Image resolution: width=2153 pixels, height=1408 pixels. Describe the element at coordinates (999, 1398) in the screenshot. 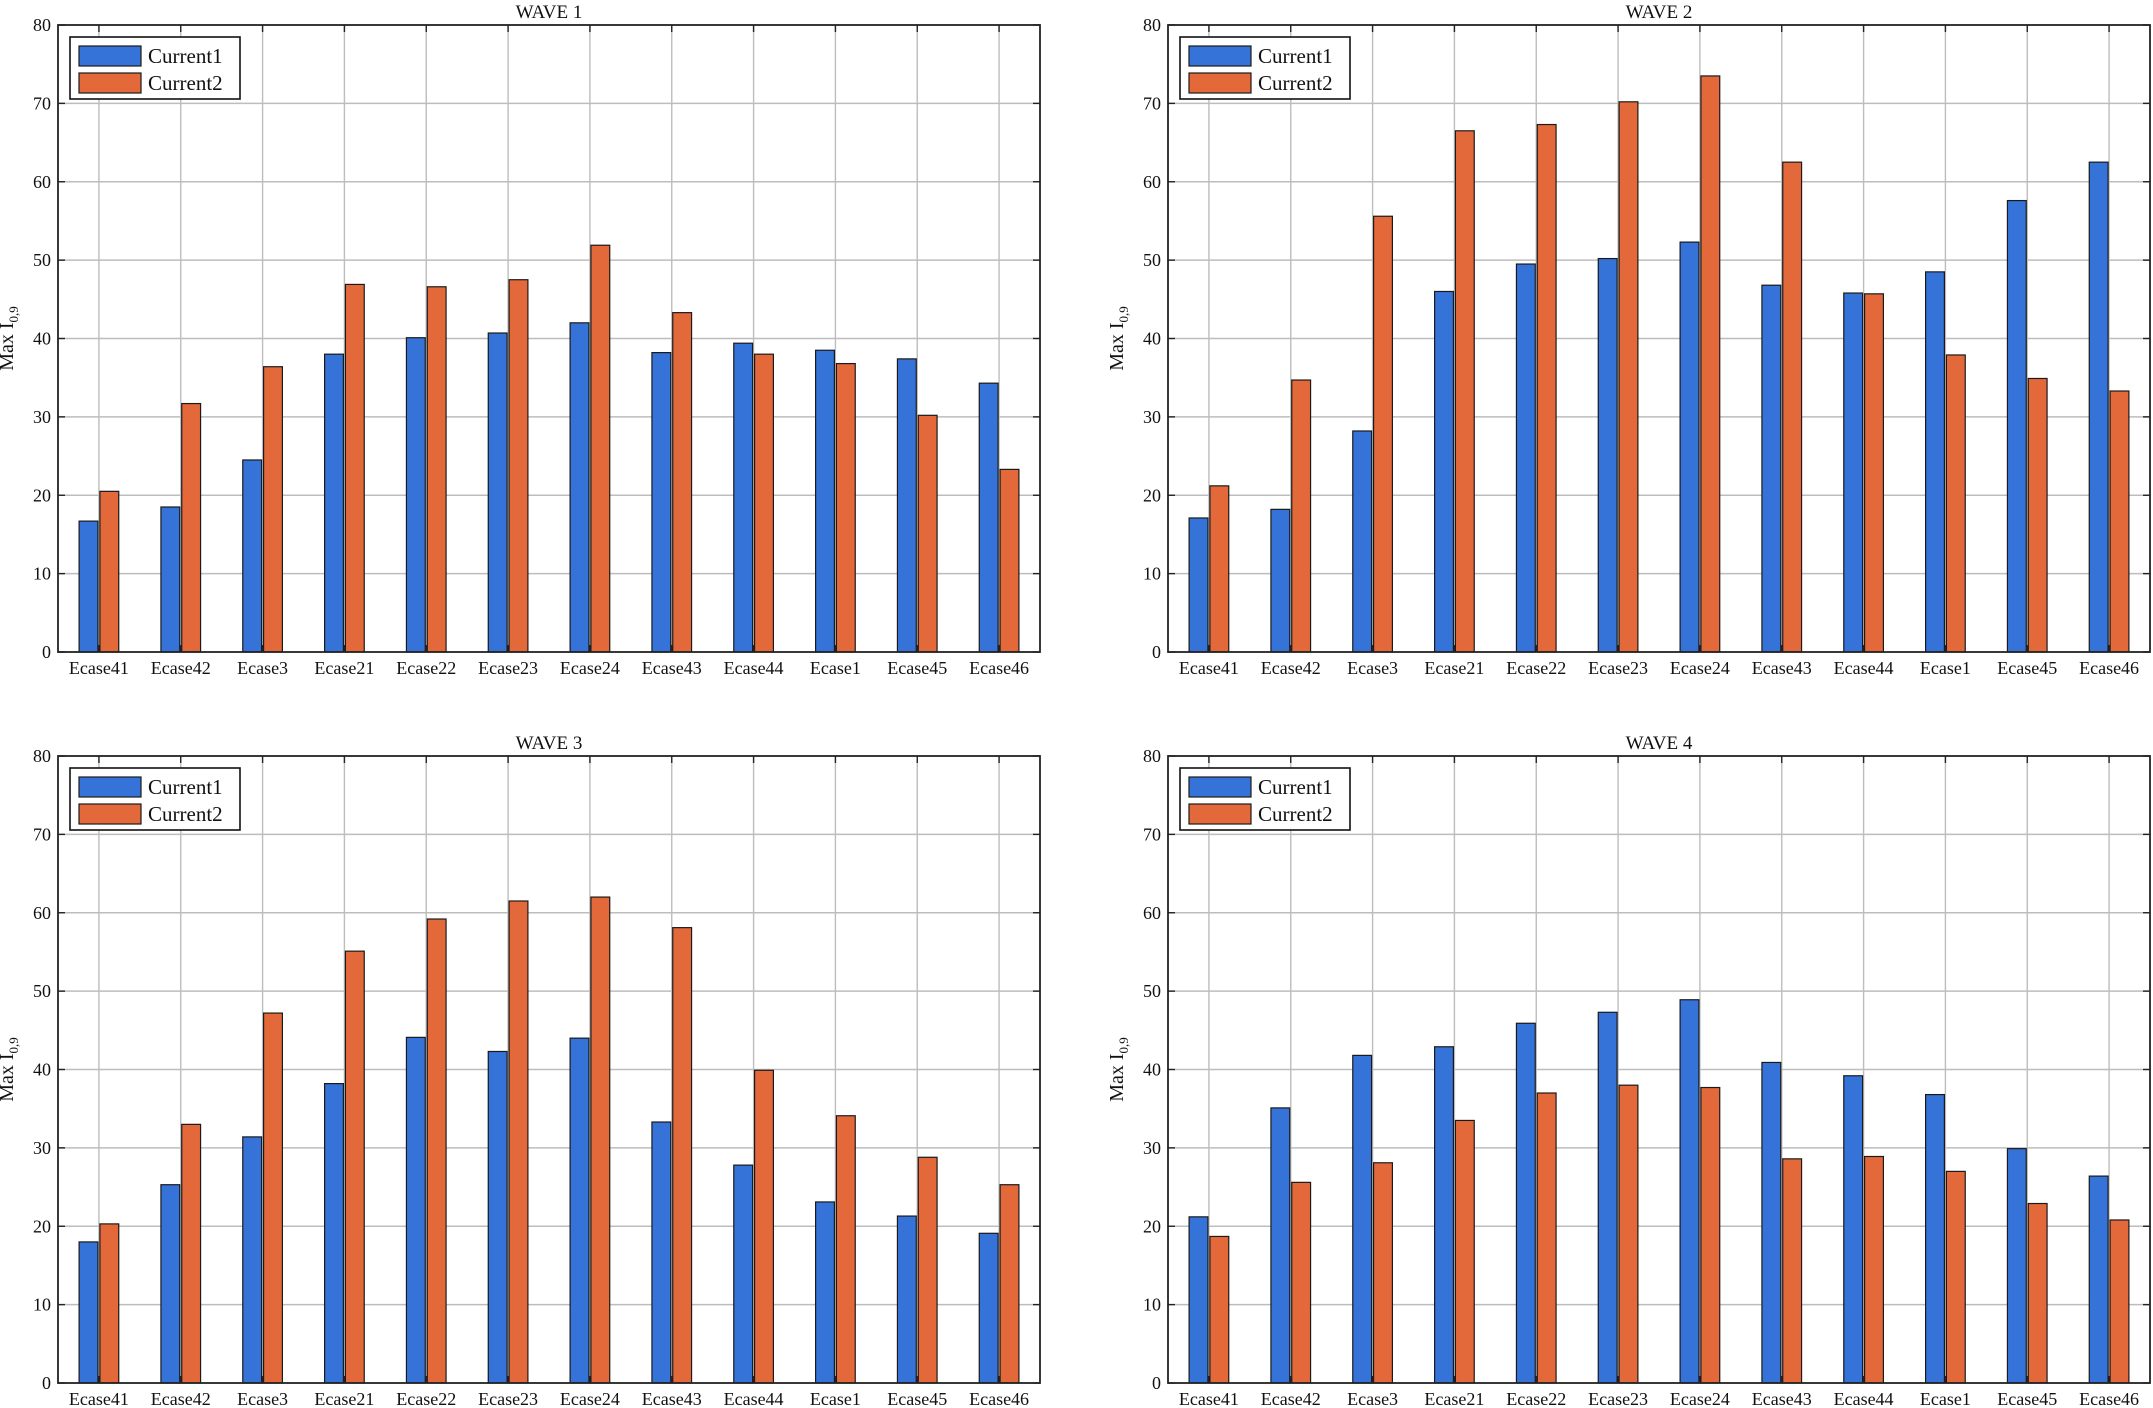

I see `x-tick-label: Ecase46` at that location.